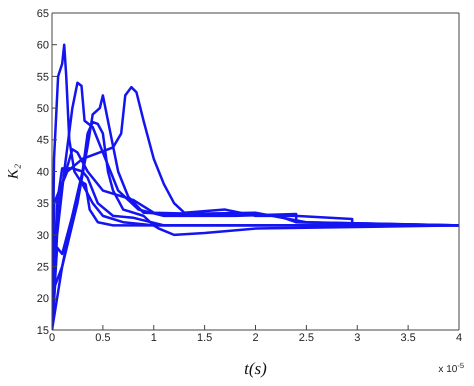 The image size is (474, 386). I want to click on x-tick-label: 0, so click(52, 338).